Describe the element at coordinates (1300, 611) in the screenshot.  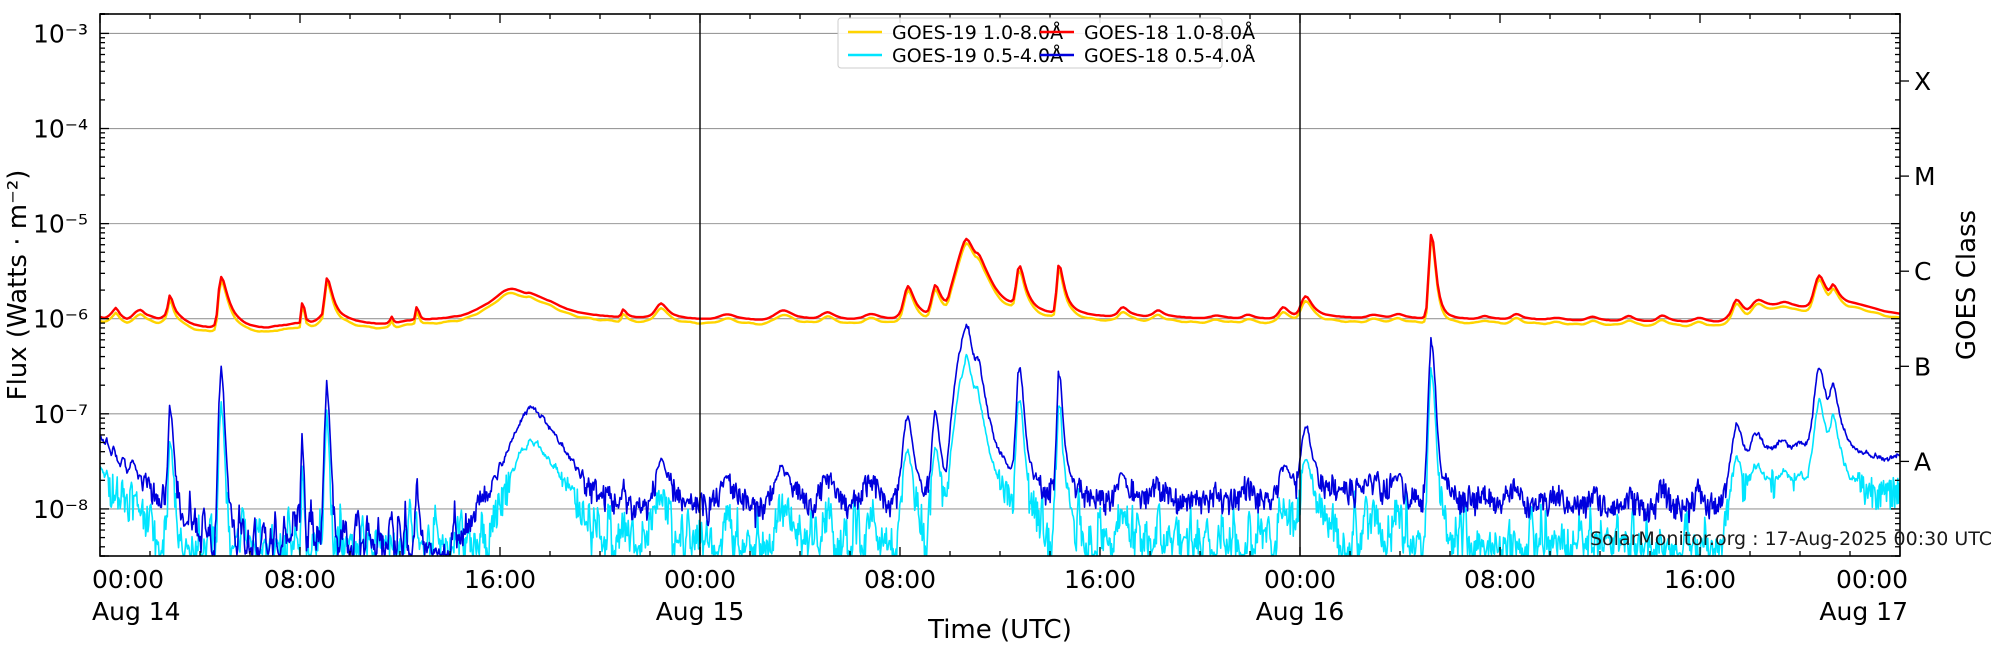
I see `x-tick-label-date: Aug 16` at that location.